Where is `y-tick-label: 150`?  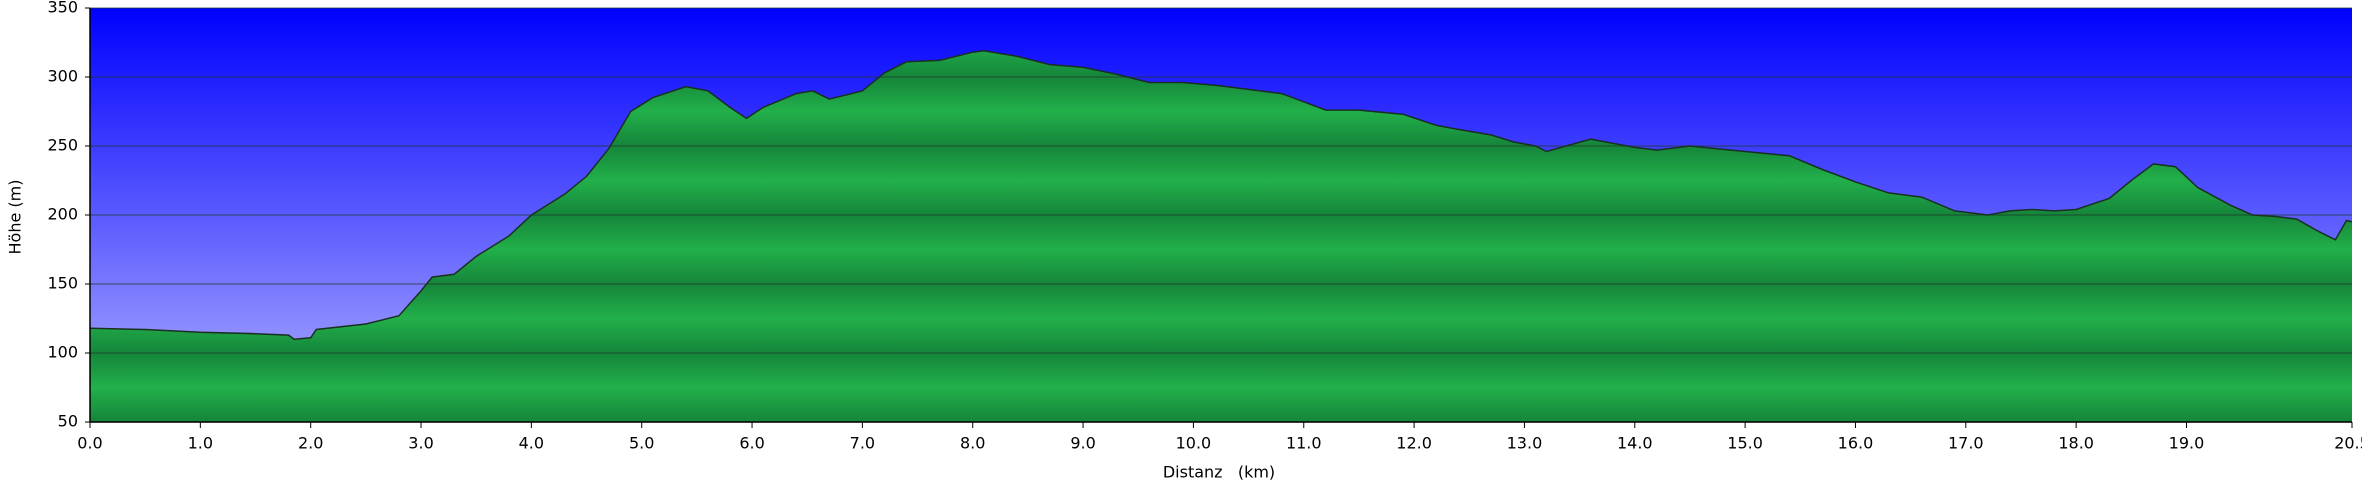 y-tick-label: 150 is located at coordinates (62, 283).